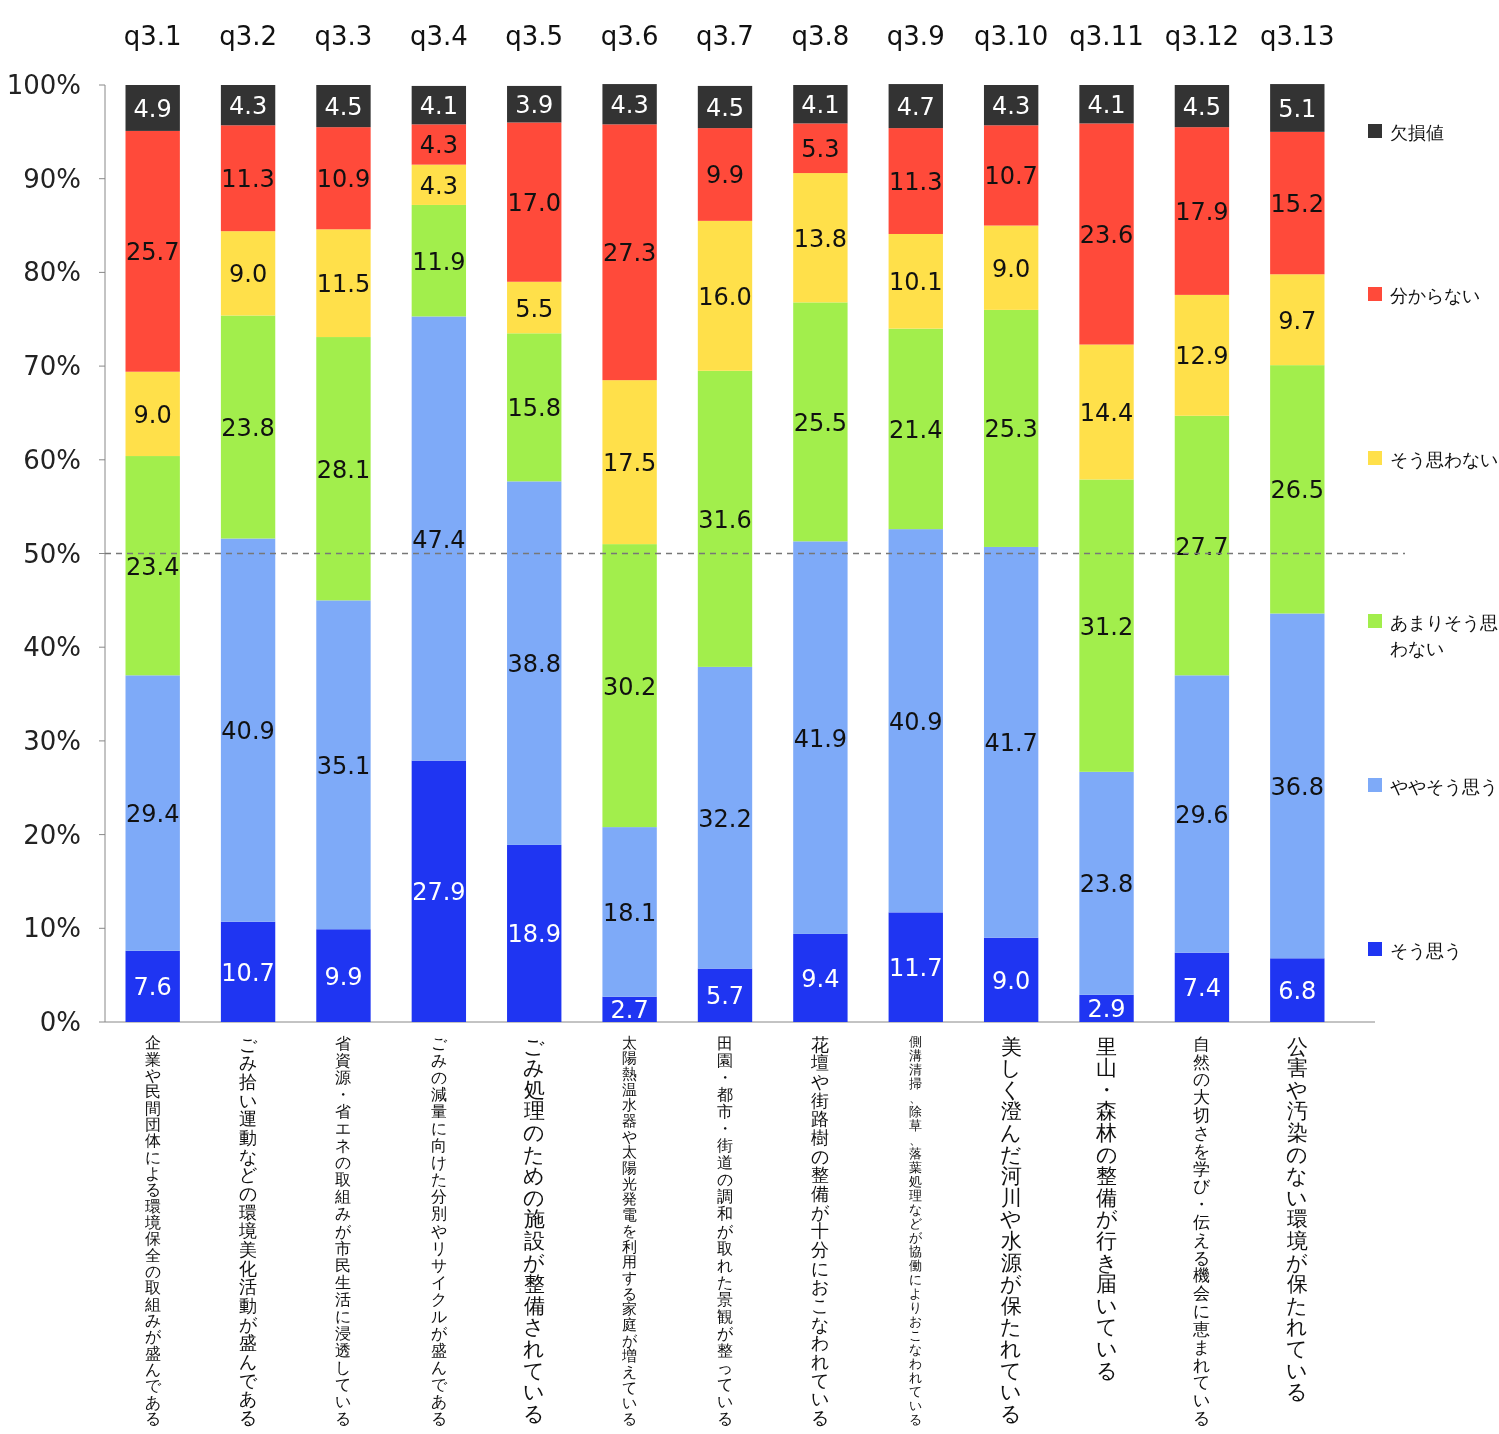  I want to click on data-label: 3.9, so click(534, 105).